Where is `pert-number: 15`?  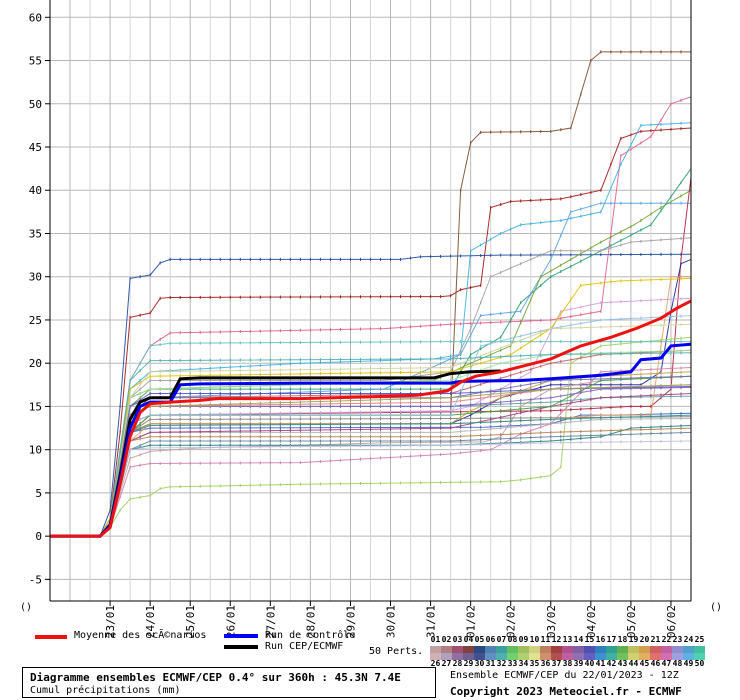 pert-number: 15 is located at coordinates (589, 639).